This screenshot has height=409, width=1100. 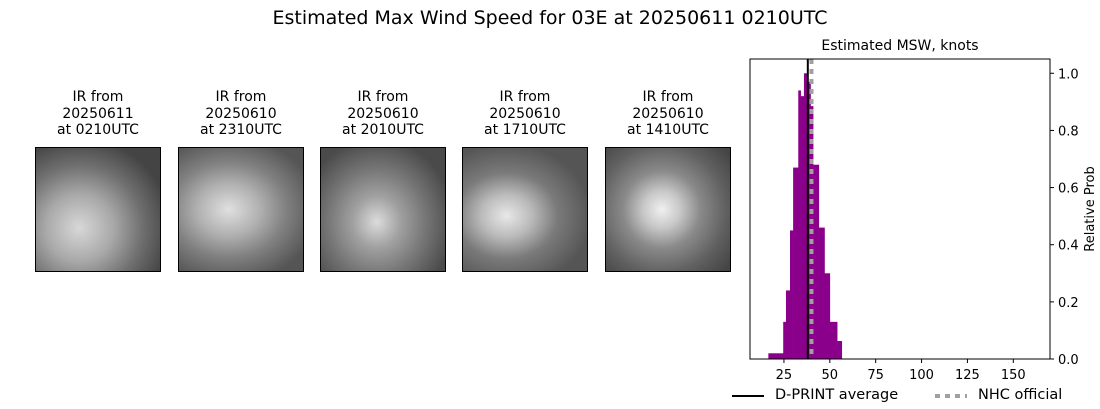 I want to click on caption-time: at 1410UTC, so click(x=668, y=130).